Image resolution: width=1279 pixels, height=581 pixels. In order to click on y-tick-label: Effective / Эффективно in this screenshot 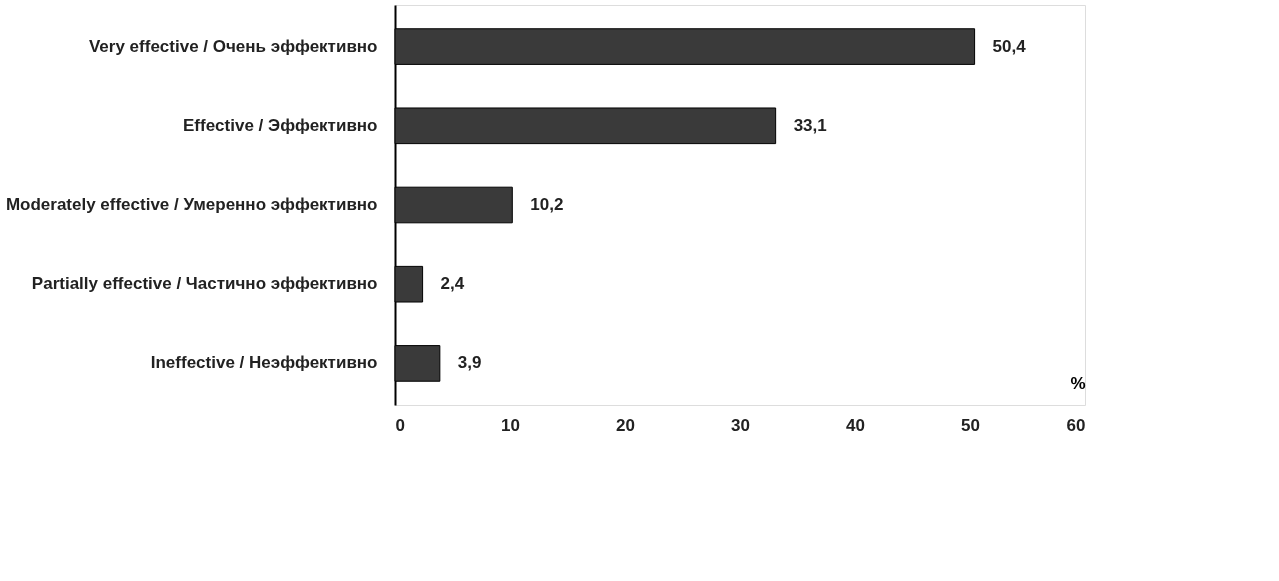, I will do `click(280, 125)`.